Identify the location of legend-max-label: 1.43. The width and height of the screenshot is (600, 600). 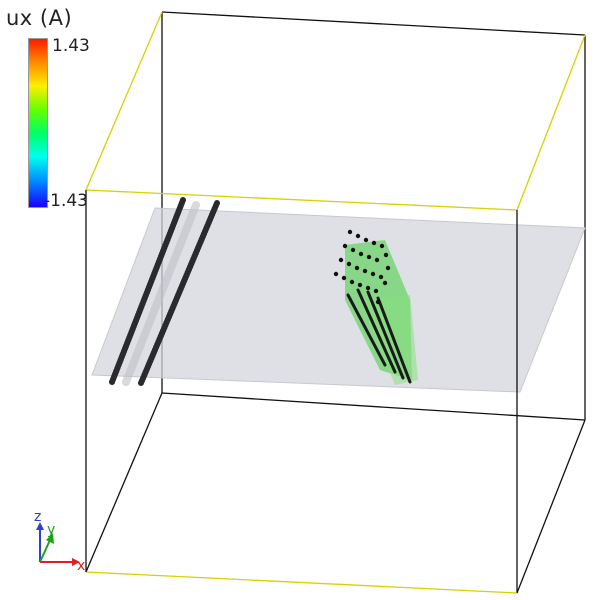
(71, 46).